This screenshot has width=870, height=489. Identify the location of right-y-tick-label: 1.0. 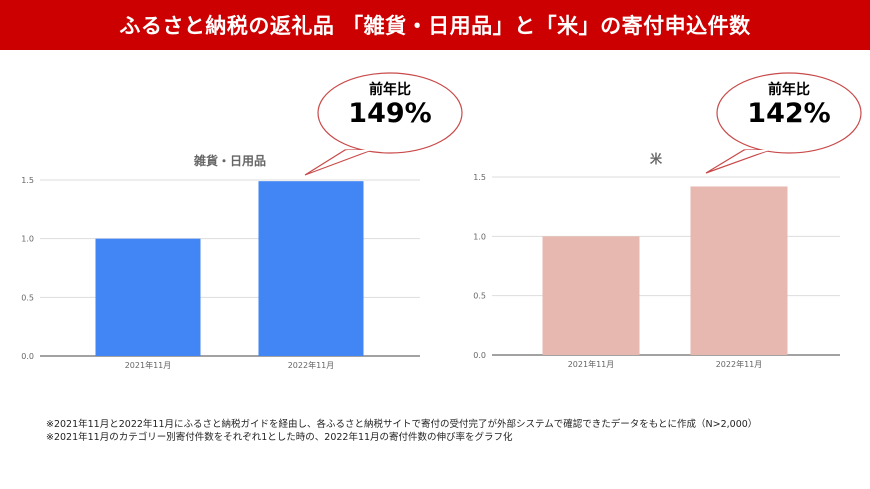
(479, 236).